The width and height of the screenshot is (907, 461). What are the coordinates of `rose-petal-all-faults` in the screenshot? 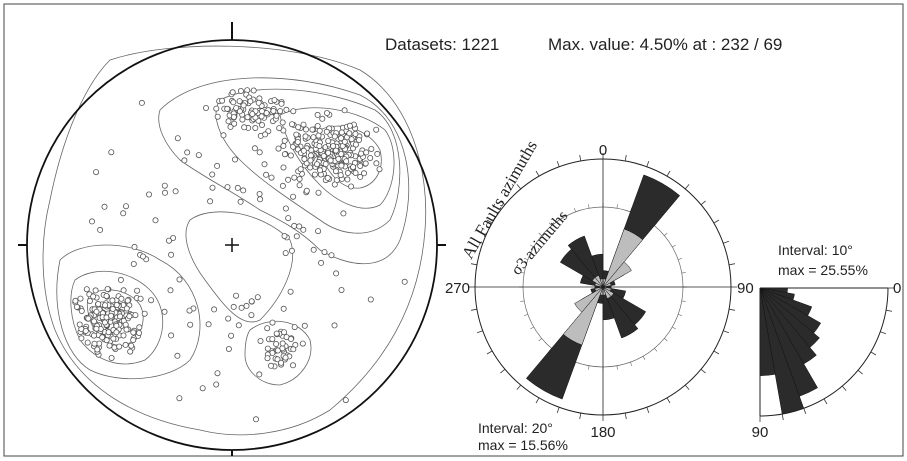 It's located at (585, 261).